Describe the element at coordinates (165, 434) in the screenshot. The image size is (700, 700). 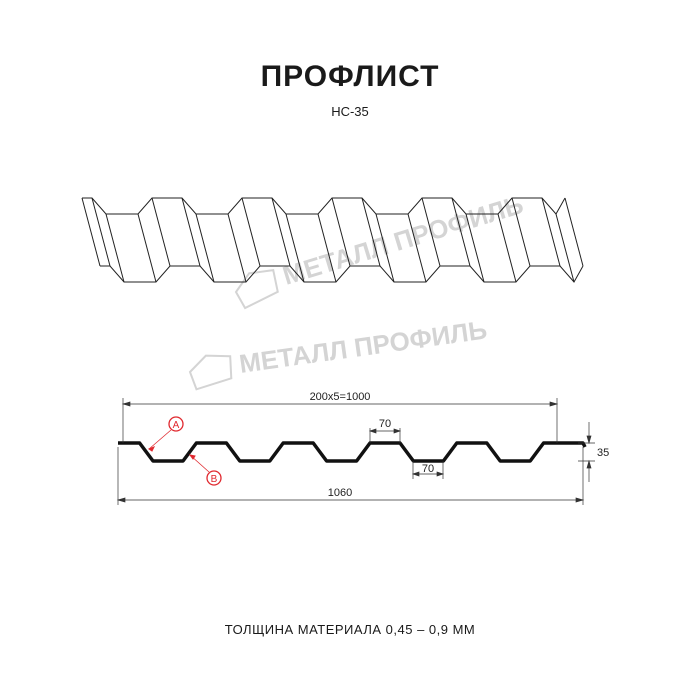
I see `callout-a` at that location.